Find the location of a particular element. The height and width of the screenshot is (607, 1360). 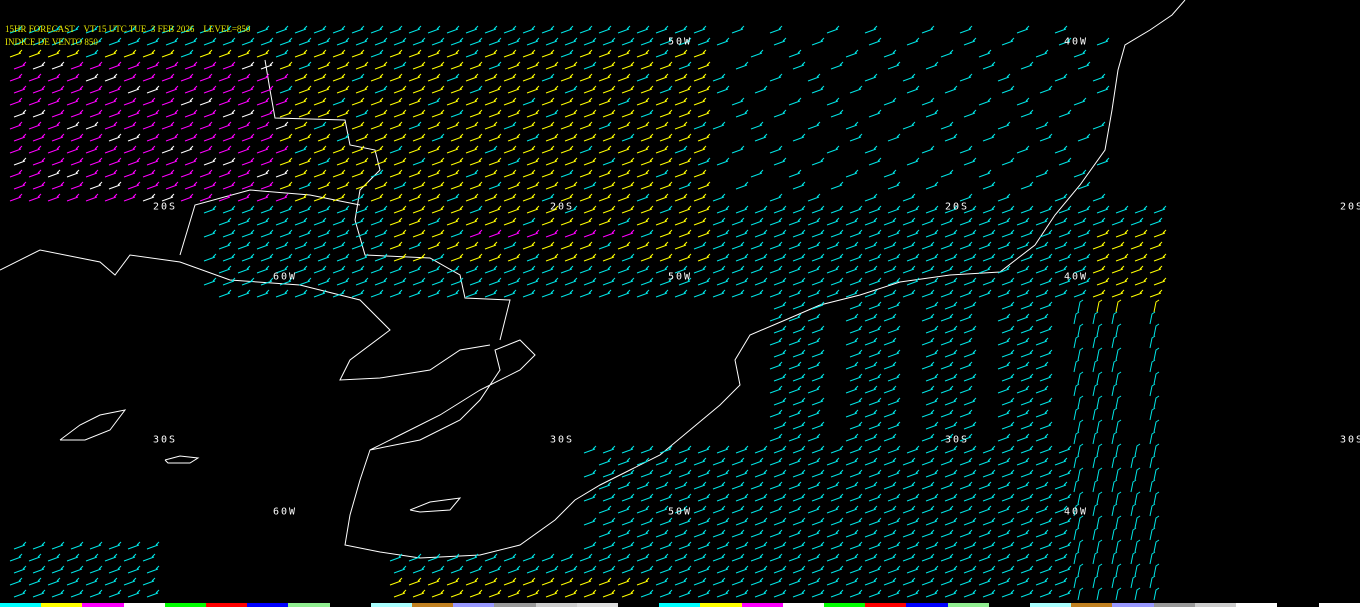

border-line is located at coordinates (245, 315).